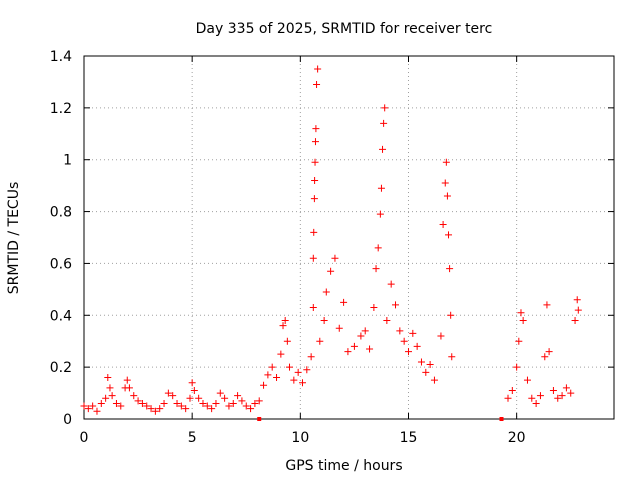 This screenshot has height=480, width=640. I want to click on y-tick-label: 0.8, so click(61, 213).